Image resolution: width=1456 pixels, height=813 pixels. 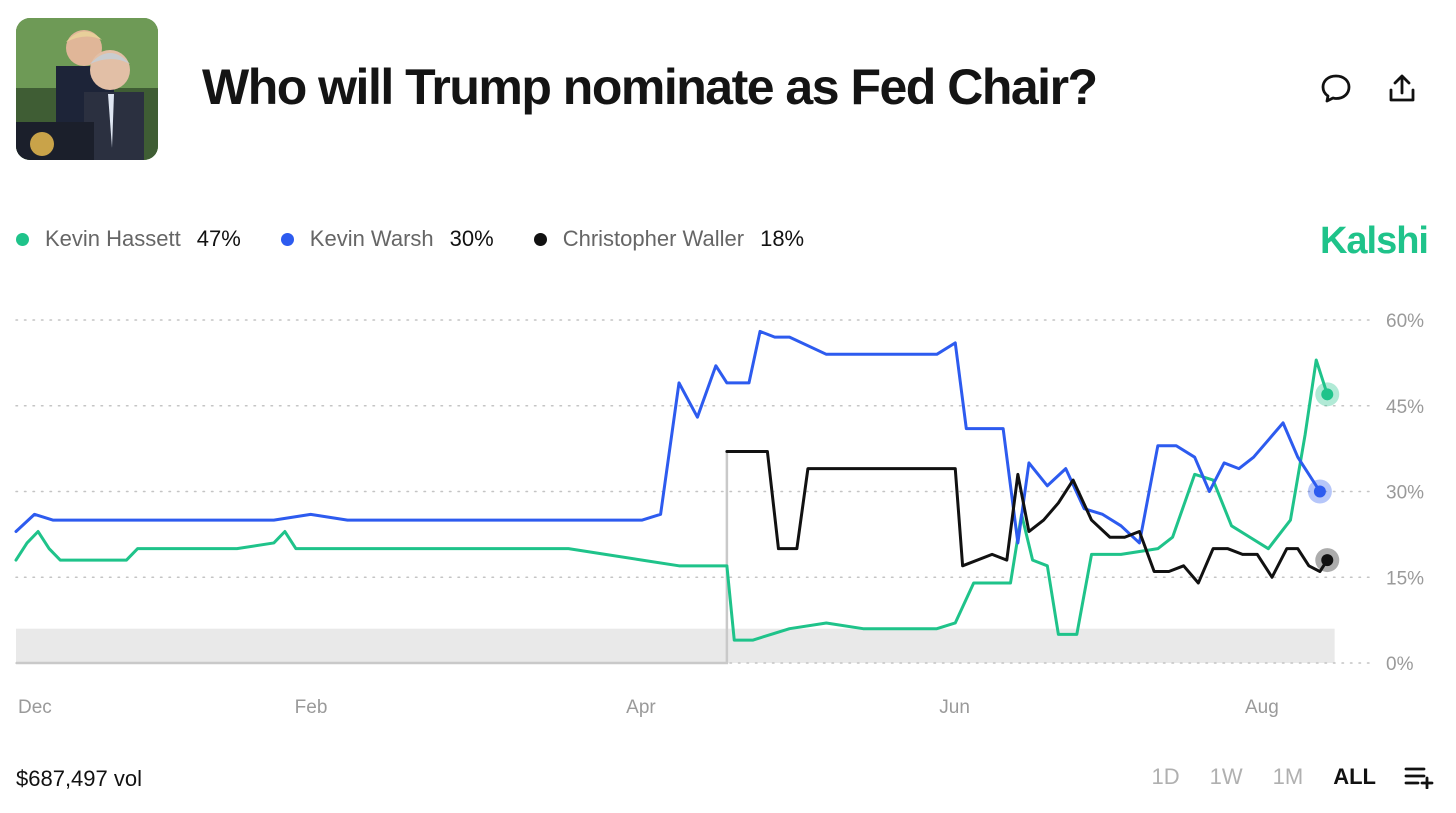 I want to click on legend-item-waller: Christopher Waller 18%, so click(x=669, y=239).